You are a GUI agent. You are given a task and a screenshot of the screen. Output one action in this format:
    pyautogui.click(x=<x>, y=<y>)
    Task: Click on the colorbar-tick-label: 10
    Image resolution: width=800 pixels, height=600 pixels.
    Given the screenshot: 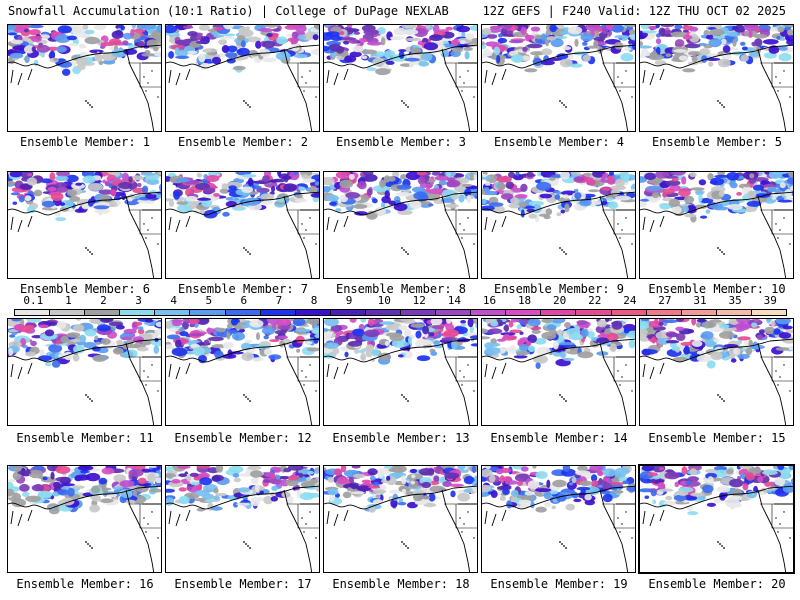 What is the action you would take?
    pyautogui.click(x=384, y=300)
    